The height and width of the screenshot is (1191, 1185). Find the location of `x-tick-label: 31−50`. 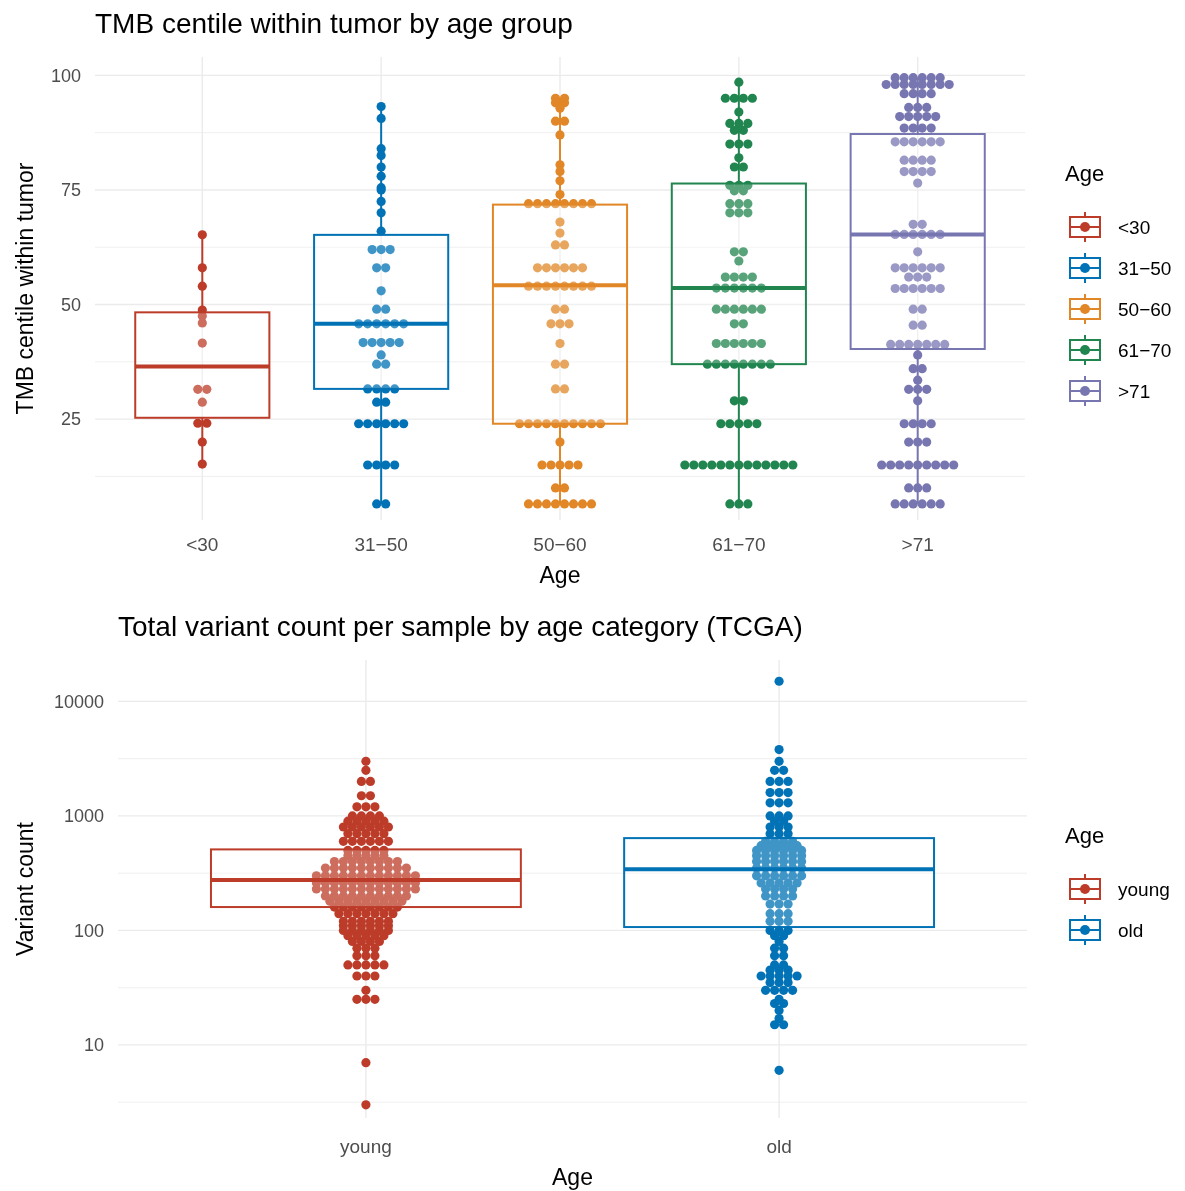

x-tick-label: 31−50 is located at coordinates (381, 544).